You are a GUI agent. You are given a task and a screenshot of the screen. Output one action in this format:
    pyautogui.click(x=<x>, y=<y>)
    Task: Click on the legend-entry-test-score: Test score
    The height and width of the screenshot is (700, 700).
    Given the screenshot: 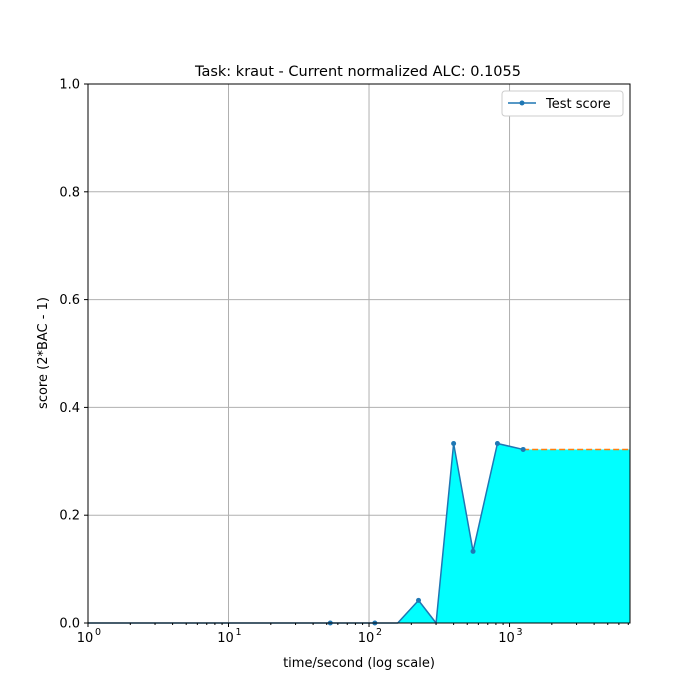 What is the action you would take?
    pyautogui.click(x=578, y=104)
    